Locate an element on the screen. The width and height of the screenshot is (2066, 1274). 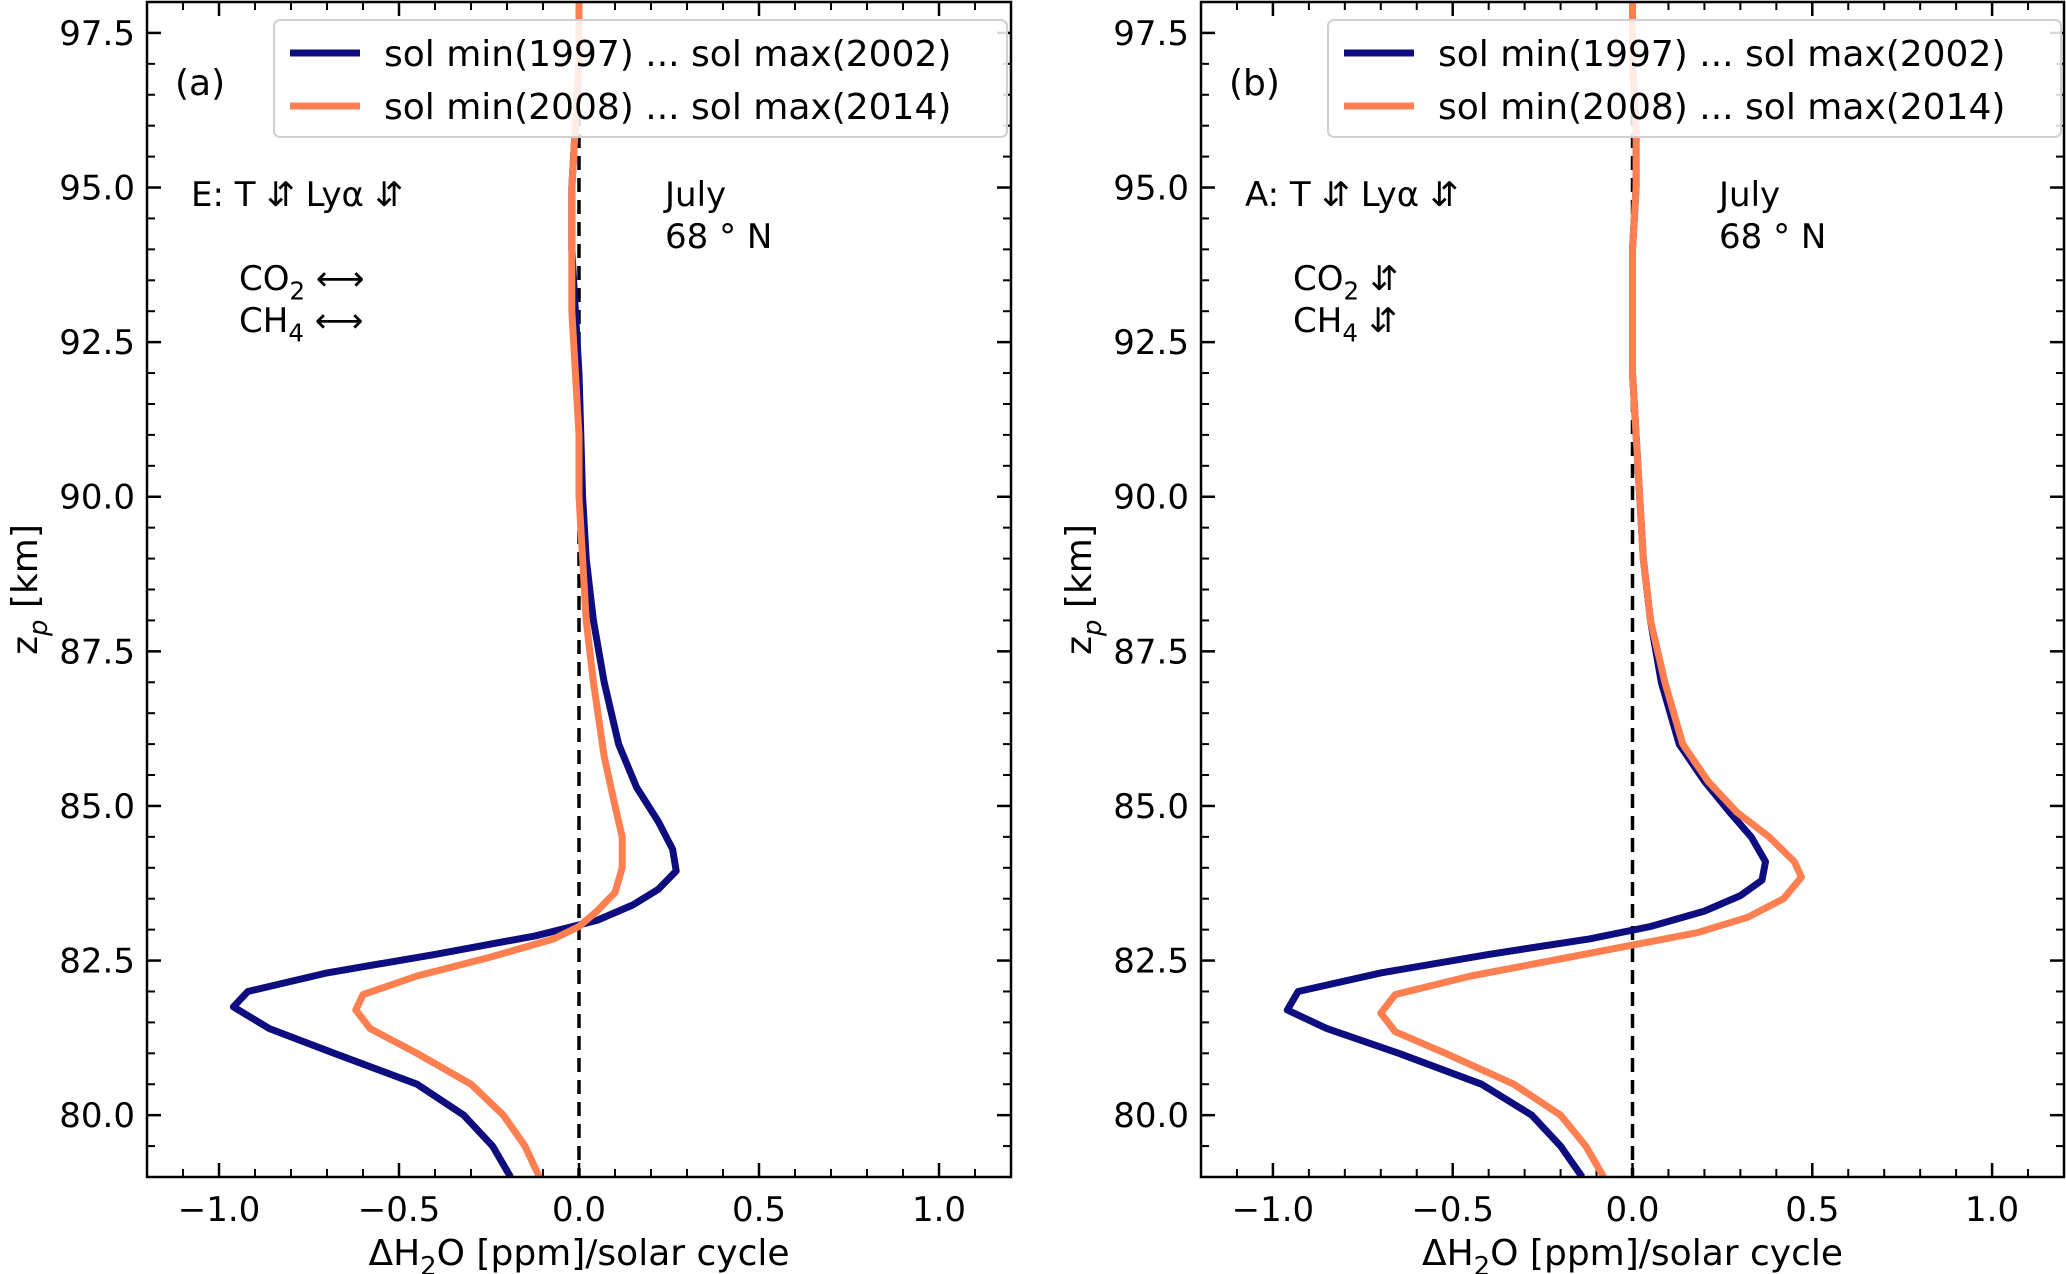
panel-label: (b) is located at coordinates (1254, 83).